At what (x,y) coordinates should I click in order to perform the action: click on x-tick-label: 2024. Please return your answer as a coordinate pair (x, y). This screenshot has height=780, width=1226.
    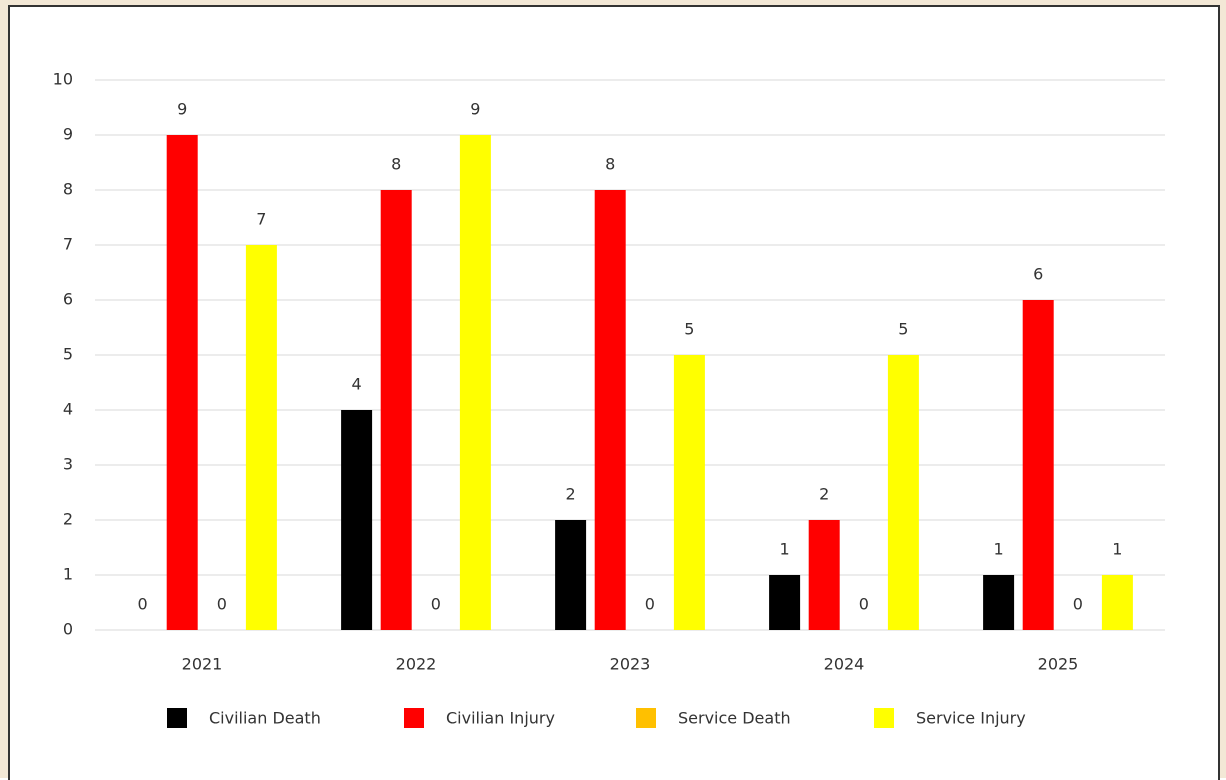
    Looking at the image, I should click on (844, 664).